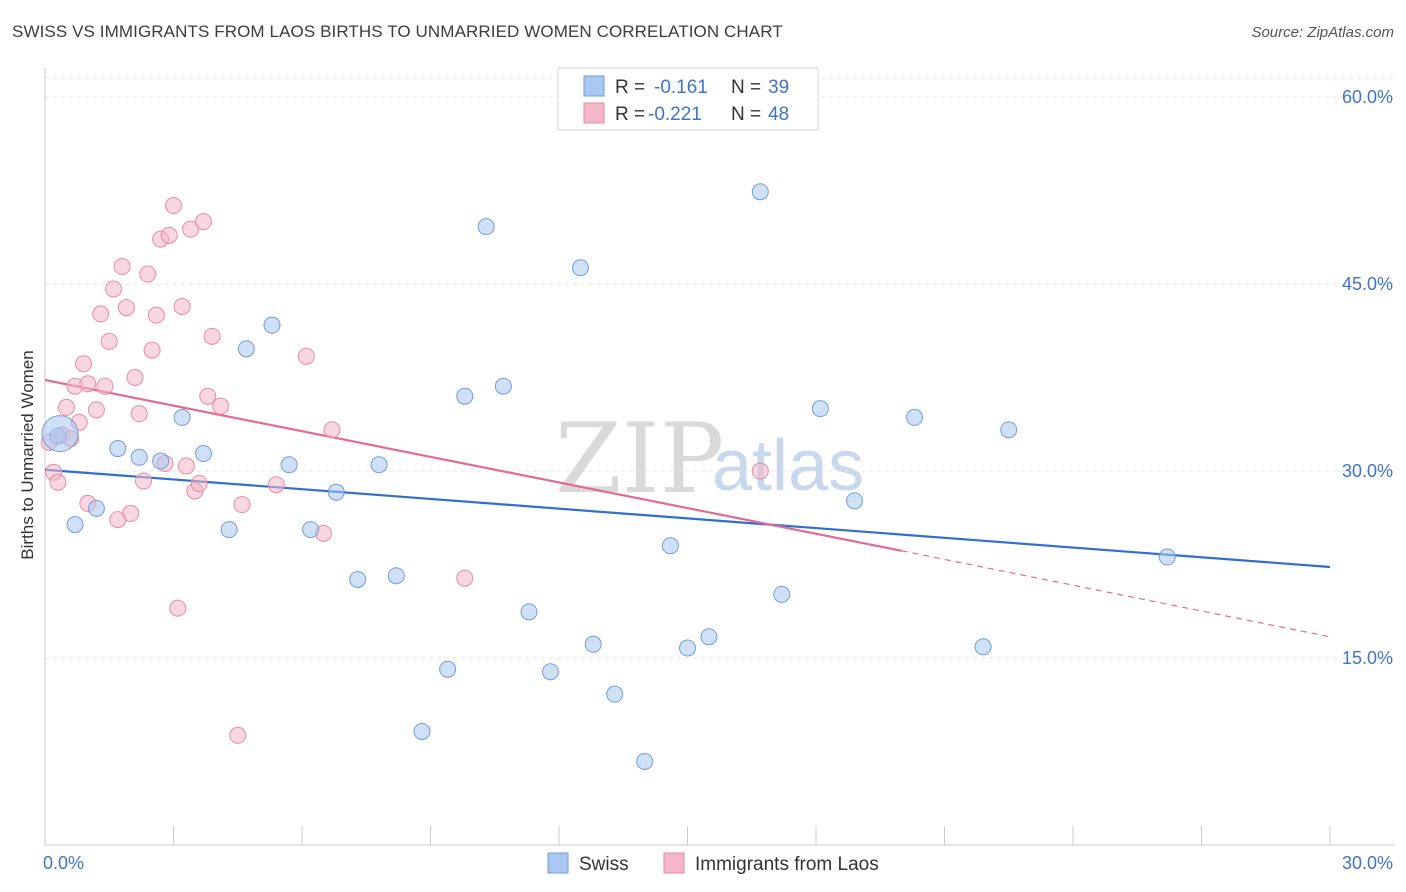  What do you see at coordinates (630, 87) in the screenshot?
I see `legend-r-label-1: R =` at bounding box center [630, 87].